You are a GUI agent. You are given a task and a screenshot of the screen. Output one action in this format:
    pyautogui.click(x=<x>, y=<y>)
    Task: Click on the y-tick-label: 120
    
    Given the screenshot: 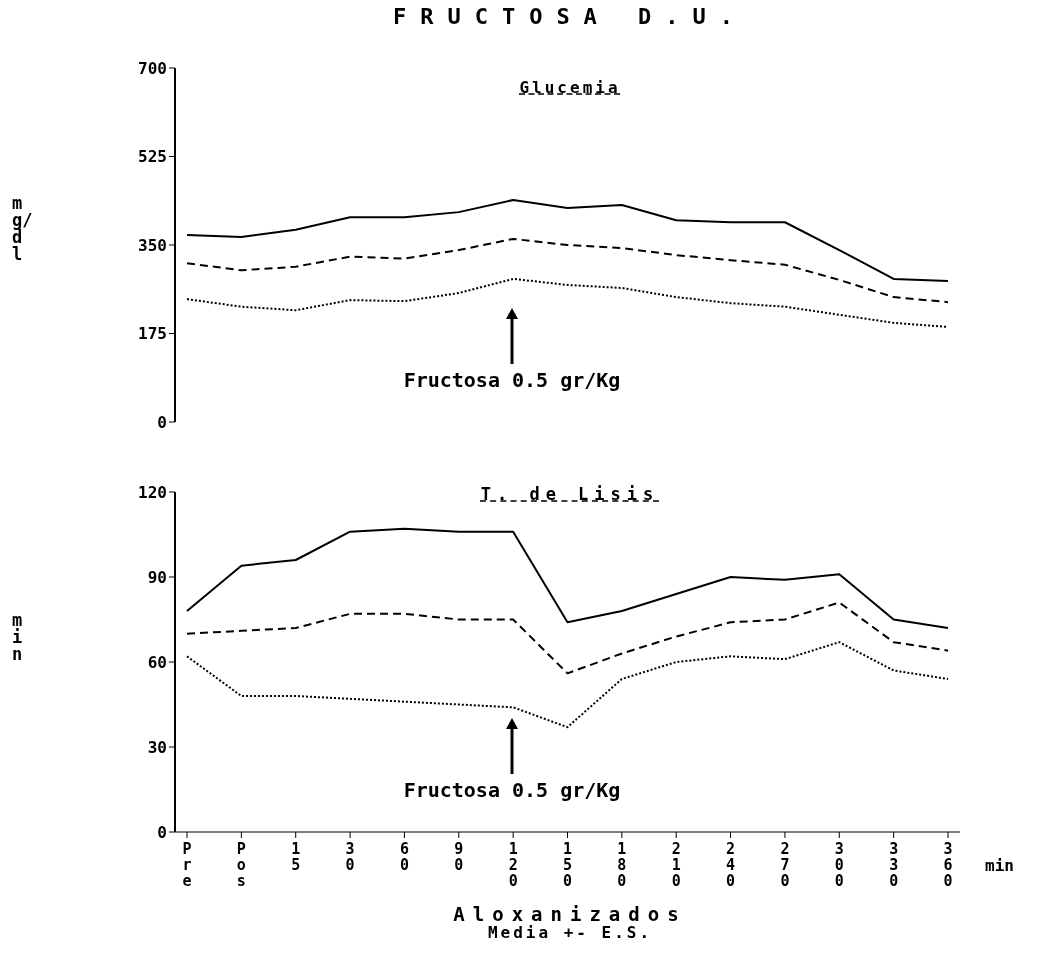 What is the action you would take?
    pyautogui.click(x=152, y=492)
    